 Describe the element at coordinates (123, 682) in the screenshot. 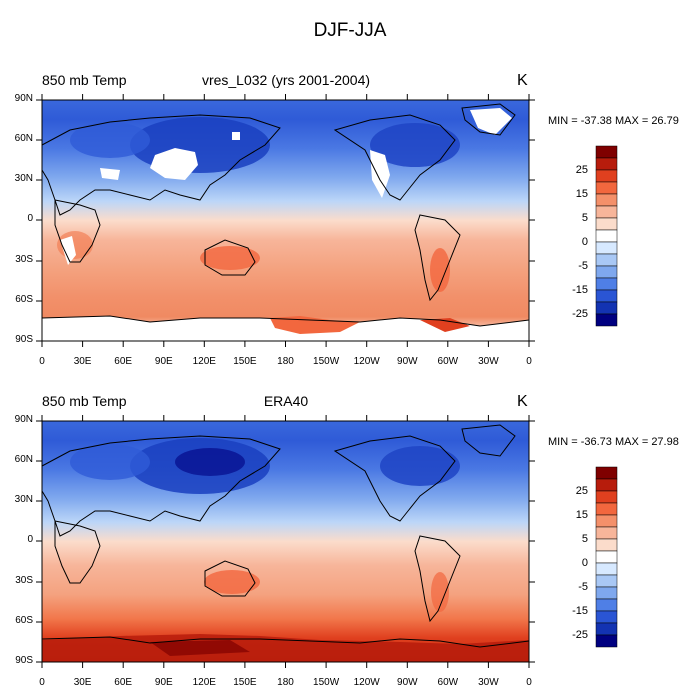

I see `panel2-lon-label: 60E` at that location.